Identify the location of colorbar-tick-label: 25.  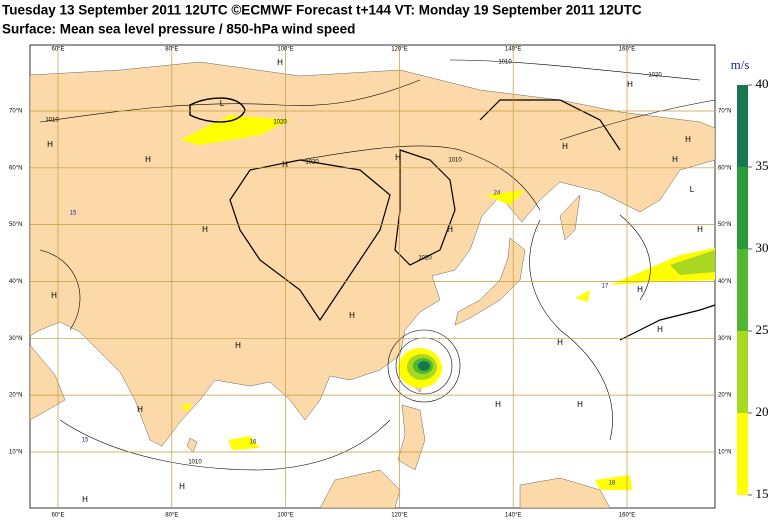
(762, 329).